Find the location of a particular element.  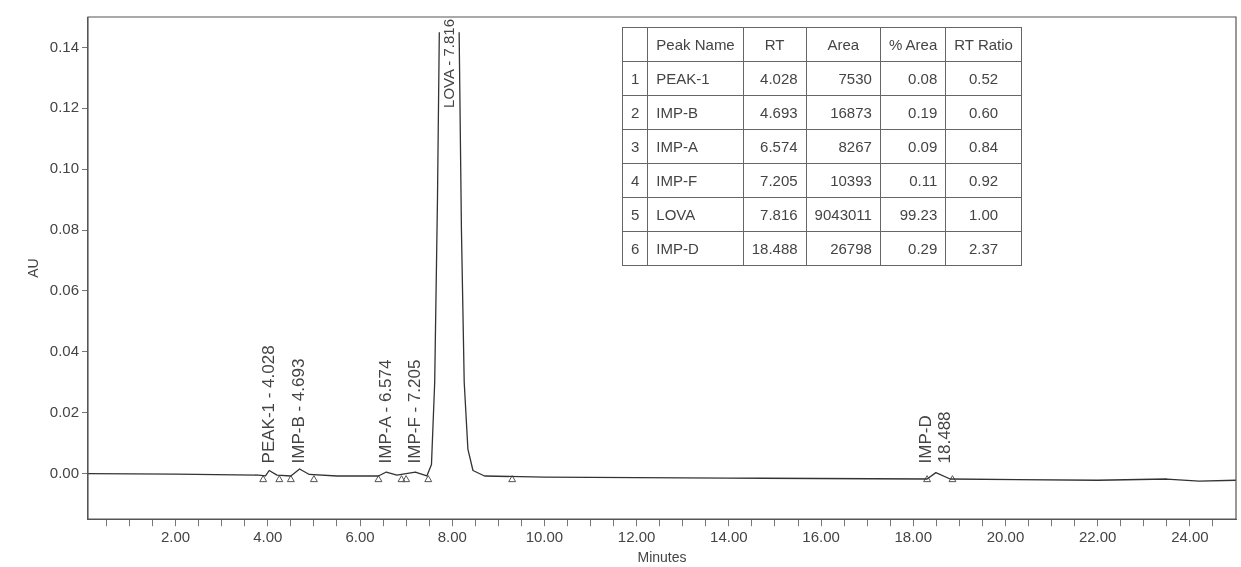

annotation: 7.205 is located at coordinates (775, 180).